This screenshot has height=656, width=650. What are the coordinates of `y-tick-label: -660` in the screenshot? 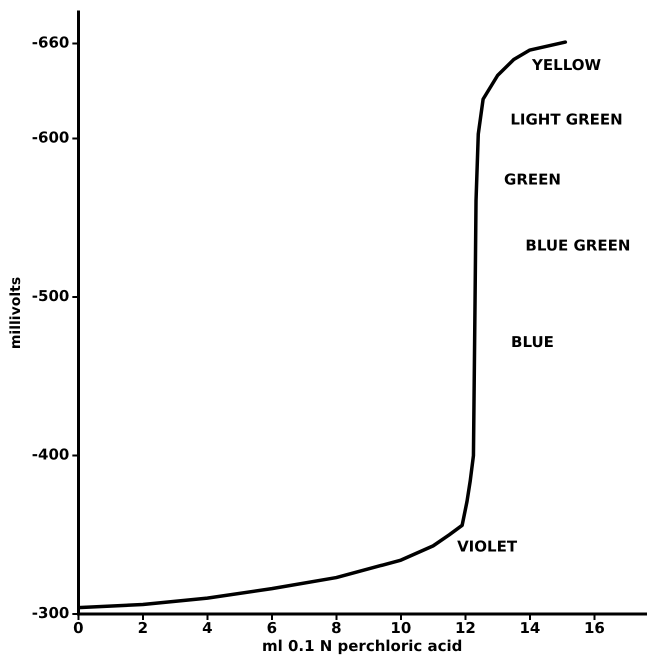 It's located at (51, 43).